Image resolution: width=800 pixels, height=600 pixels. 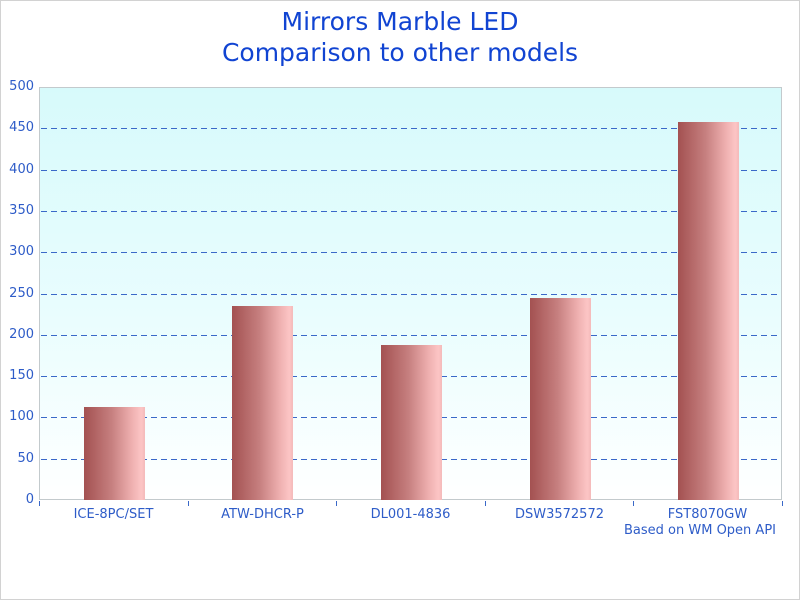 What do you see at coordinates (560, 399) in the screenshot?
I see `bar-DSW3572572` at bounding box center [560, 399].